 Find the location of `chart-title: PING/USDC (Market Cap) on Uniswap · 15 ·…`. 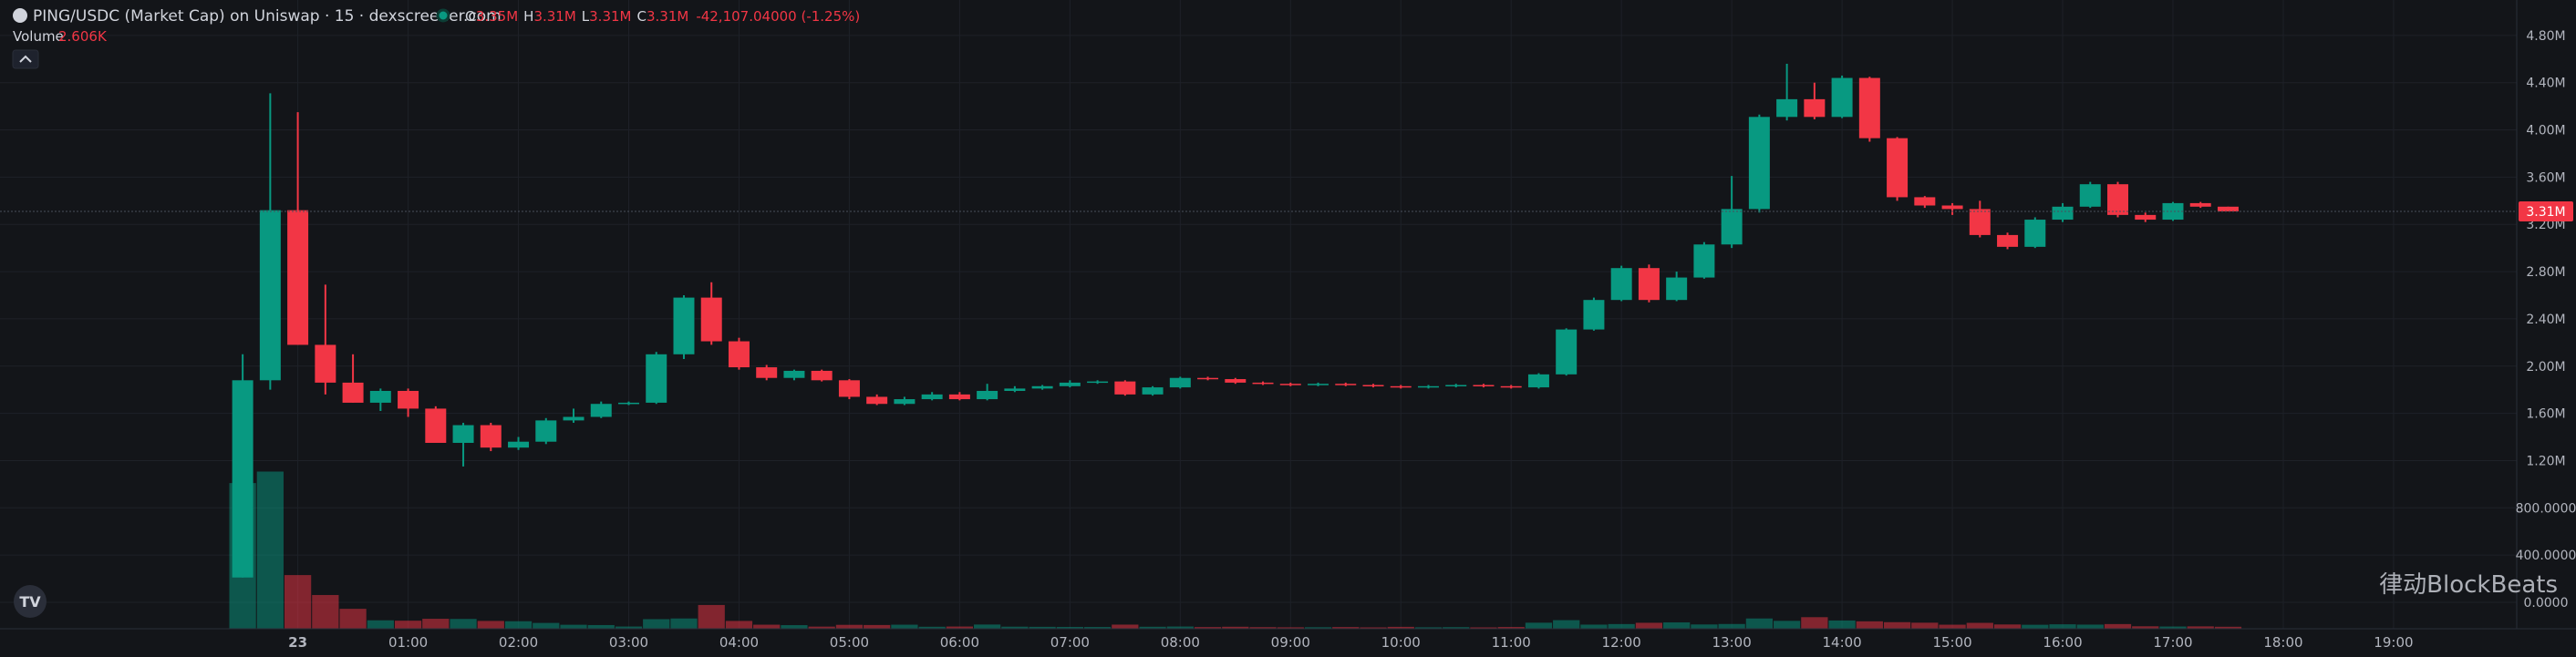

chart-title: PING/USDC (Market Cap) on Uniswap · 15 ·… is located at coordinates (267, 17).